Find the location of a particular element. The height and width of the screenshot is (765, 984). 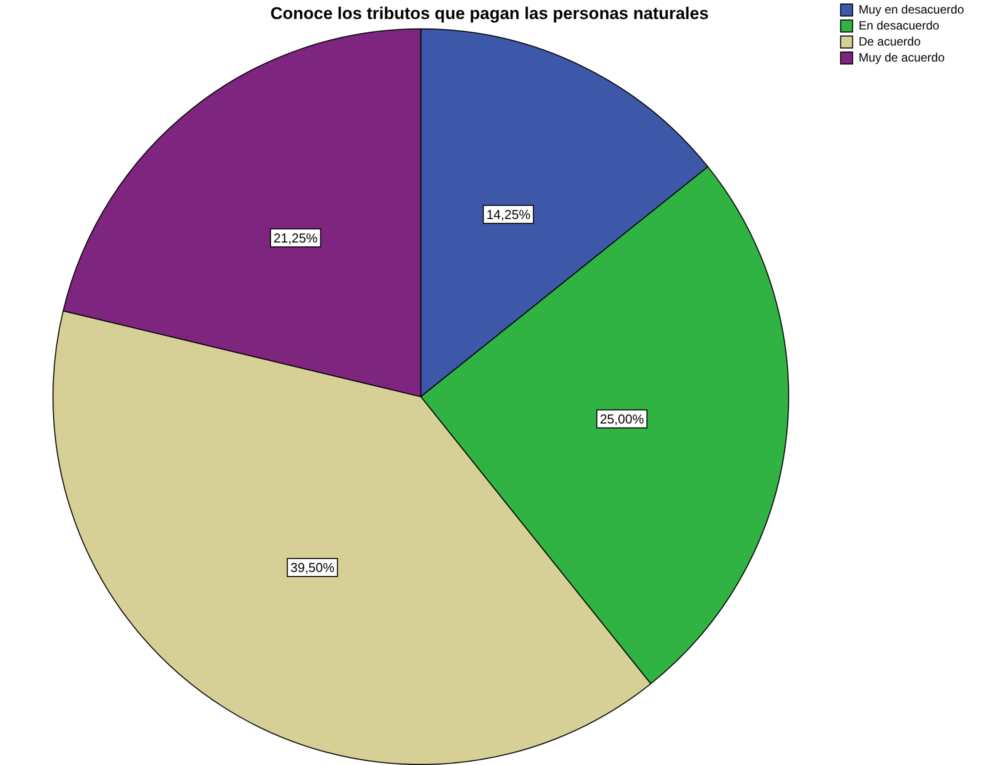

data-label: 39,50% is located at coordinates (312, 568).